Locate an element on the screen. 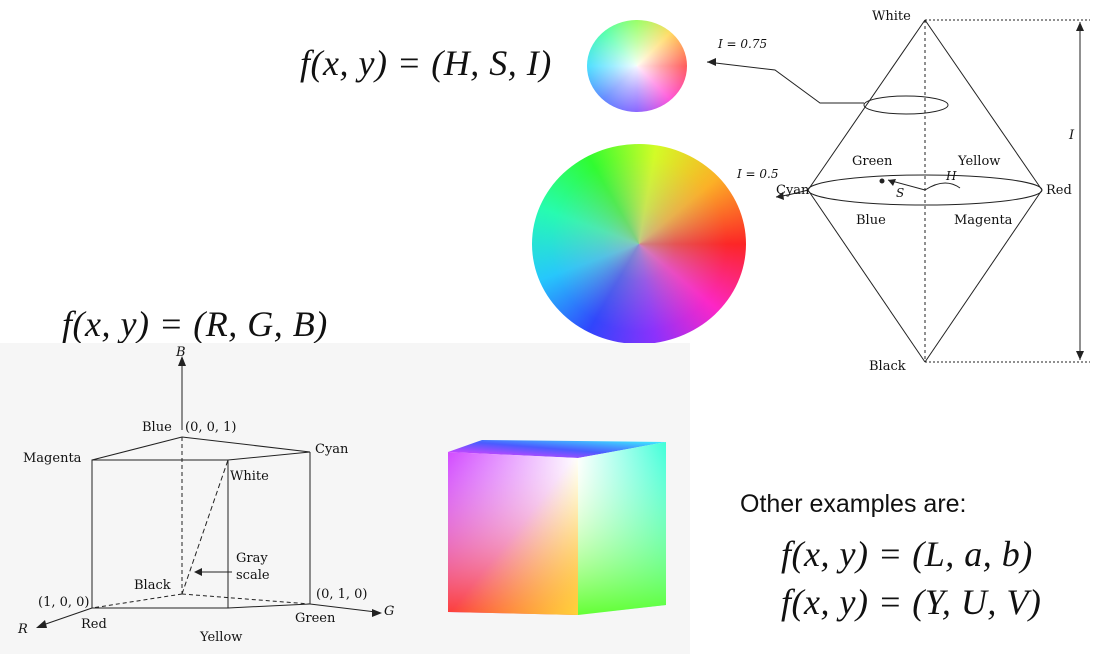  hsi-equation: f(x, y) = (H, S, I) is located at coordinates (426, 63).